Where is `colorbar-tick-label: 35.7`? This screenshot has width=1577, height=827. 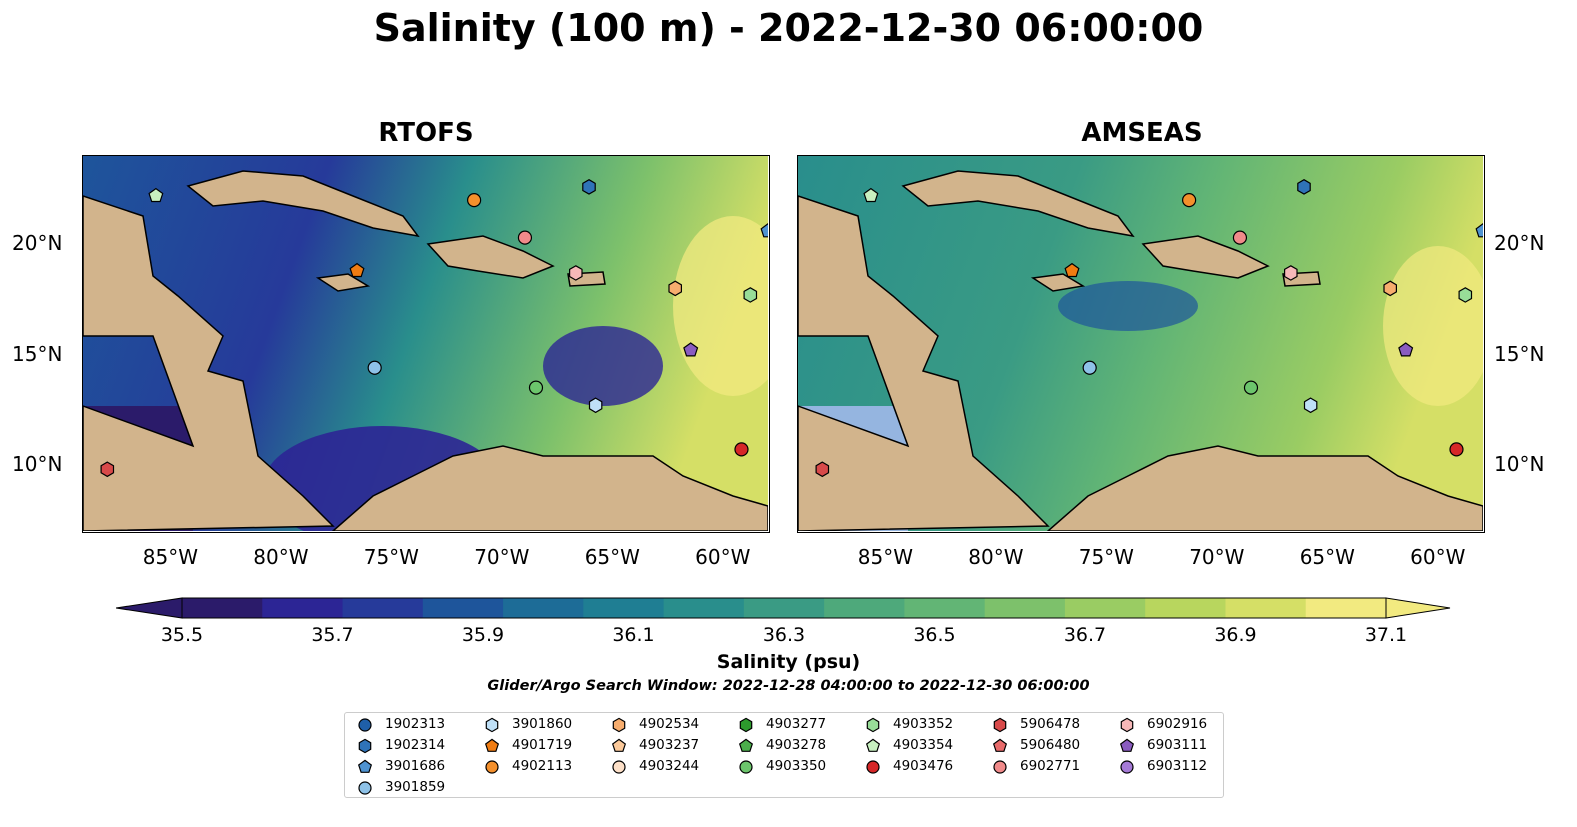 colorbar-tick-label: 35.7 is located at coordinates (332, 635).